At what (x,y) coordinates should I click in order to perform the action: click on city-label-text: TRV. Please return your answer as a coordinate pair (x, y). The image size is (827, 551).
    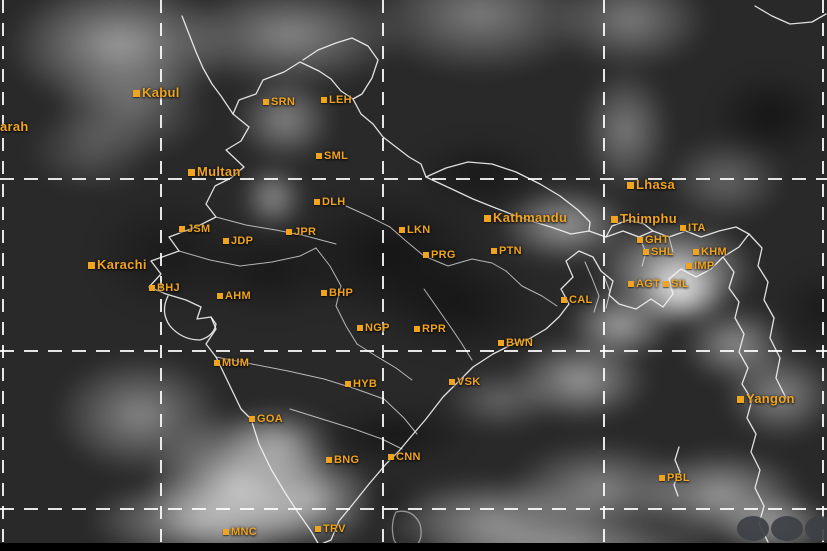
    Looking at the image, I should click on (334, 529).